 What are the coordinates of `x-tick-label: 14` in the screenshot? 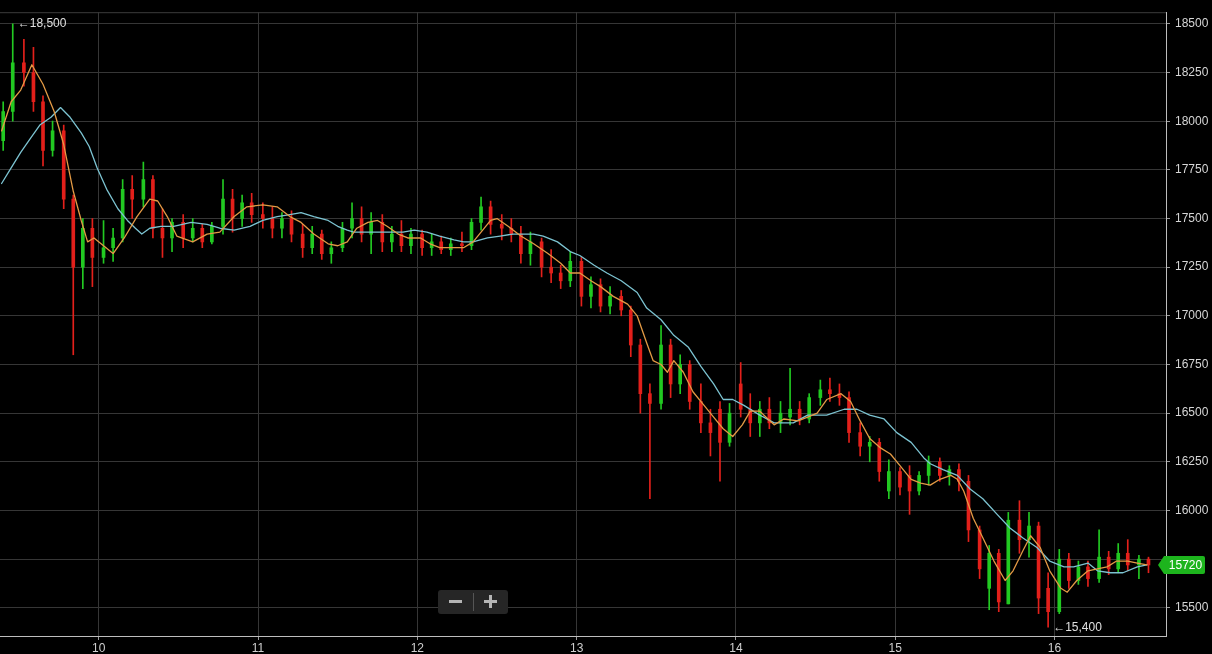 It's located at (736, 647).